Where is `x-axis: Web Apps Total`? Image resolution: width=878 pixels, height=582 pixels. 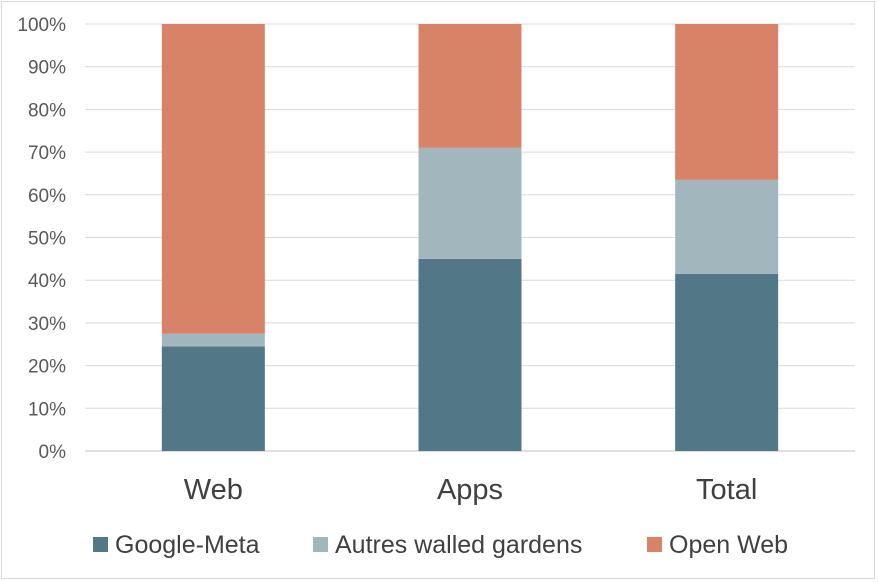 x-axis: Web Apps Total is located at coordinates (471, 490).